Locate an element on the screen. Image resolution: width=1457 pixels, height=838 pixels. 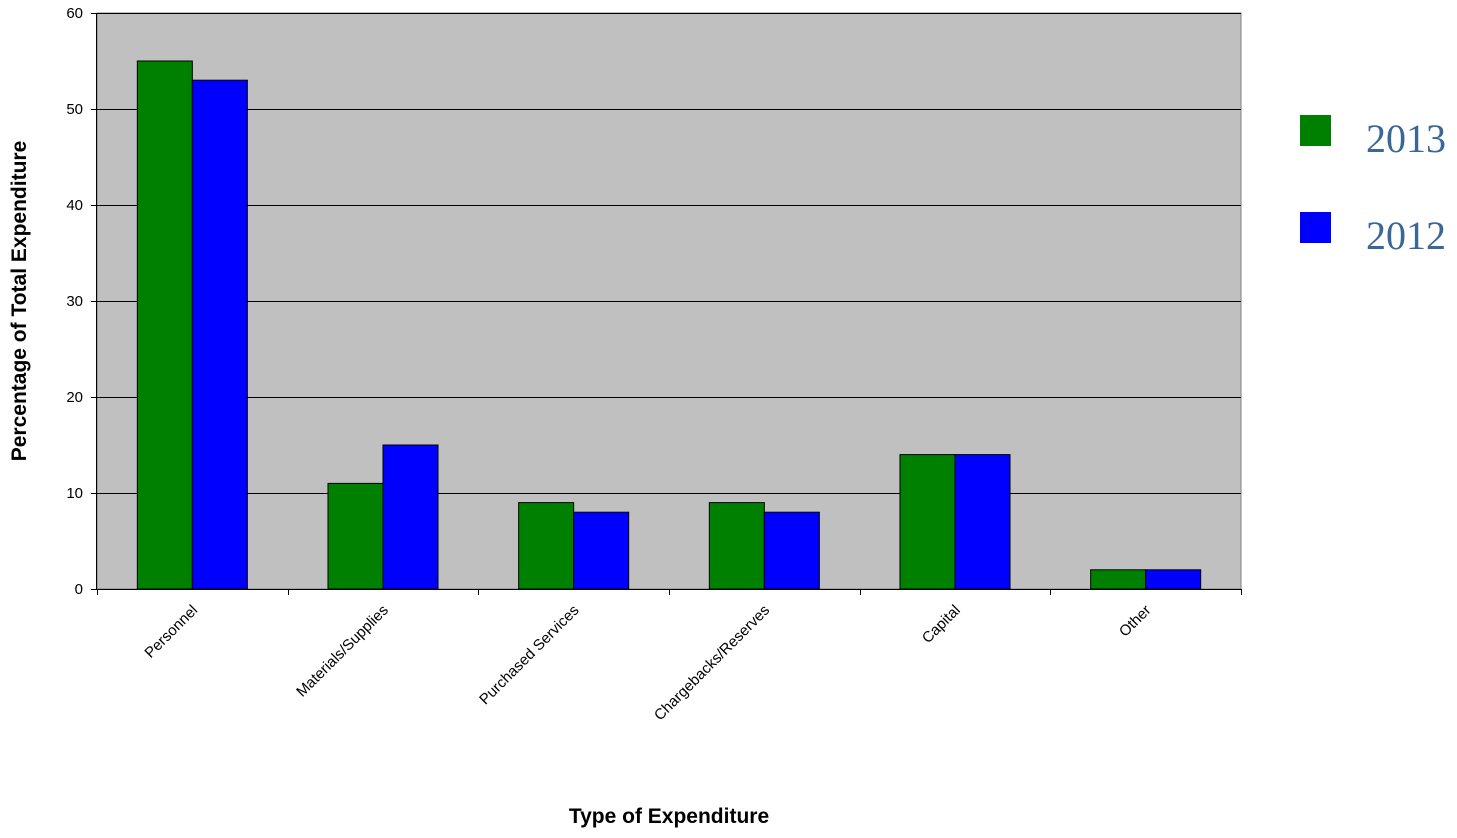
y-tick-label: 20 is located at coordinates (74, 397).